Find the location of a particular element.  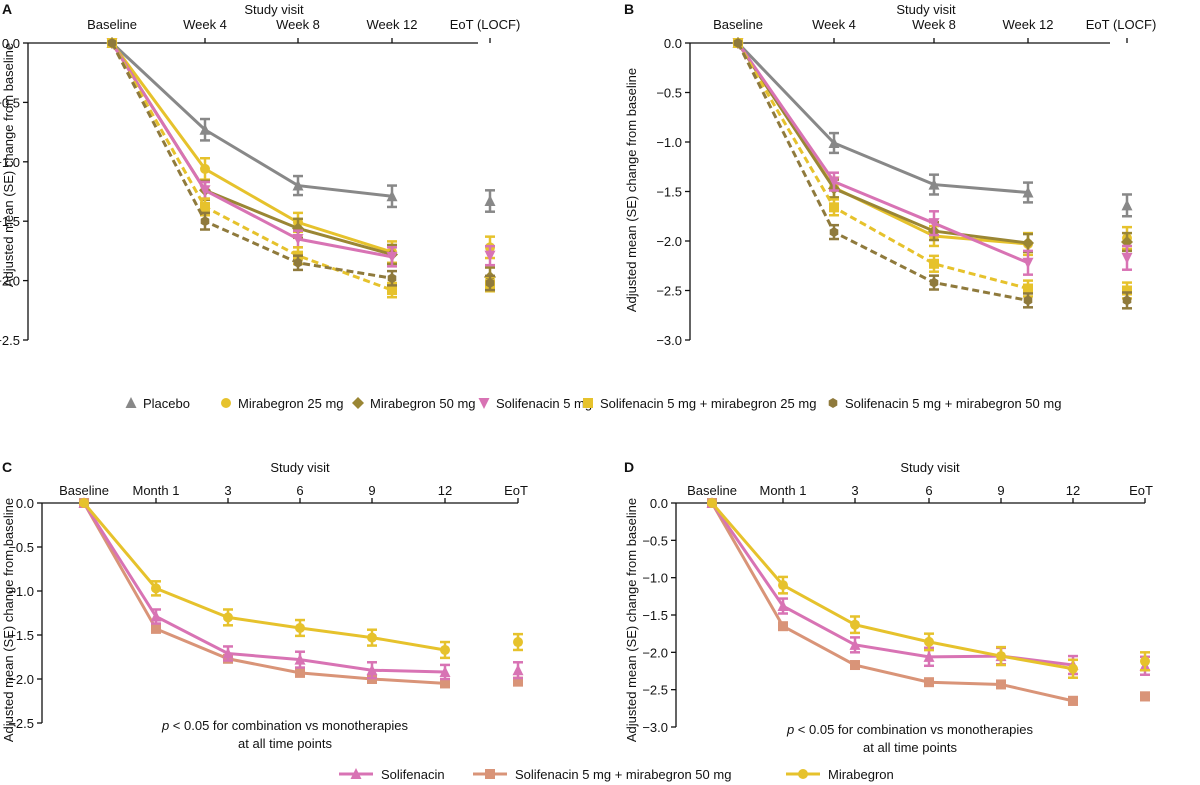

note-italic: p is located at coordinates (790, 729).